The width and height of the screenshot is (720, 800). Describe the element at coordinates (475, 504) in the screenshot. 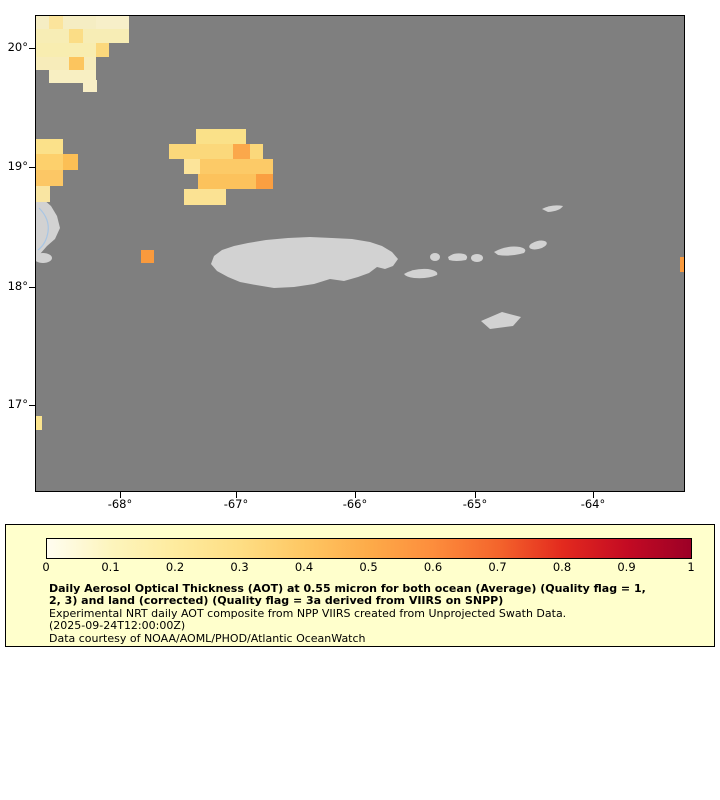

I see `longitude-tick-label: -65°` at that location.